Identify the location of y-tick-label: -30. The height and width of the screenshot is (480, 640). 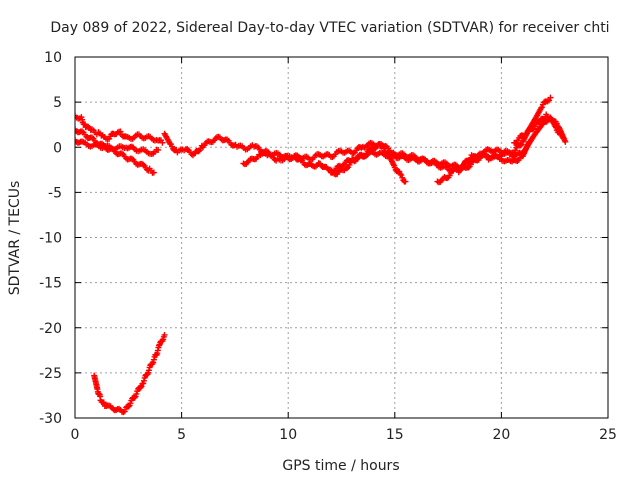
(50, 419).